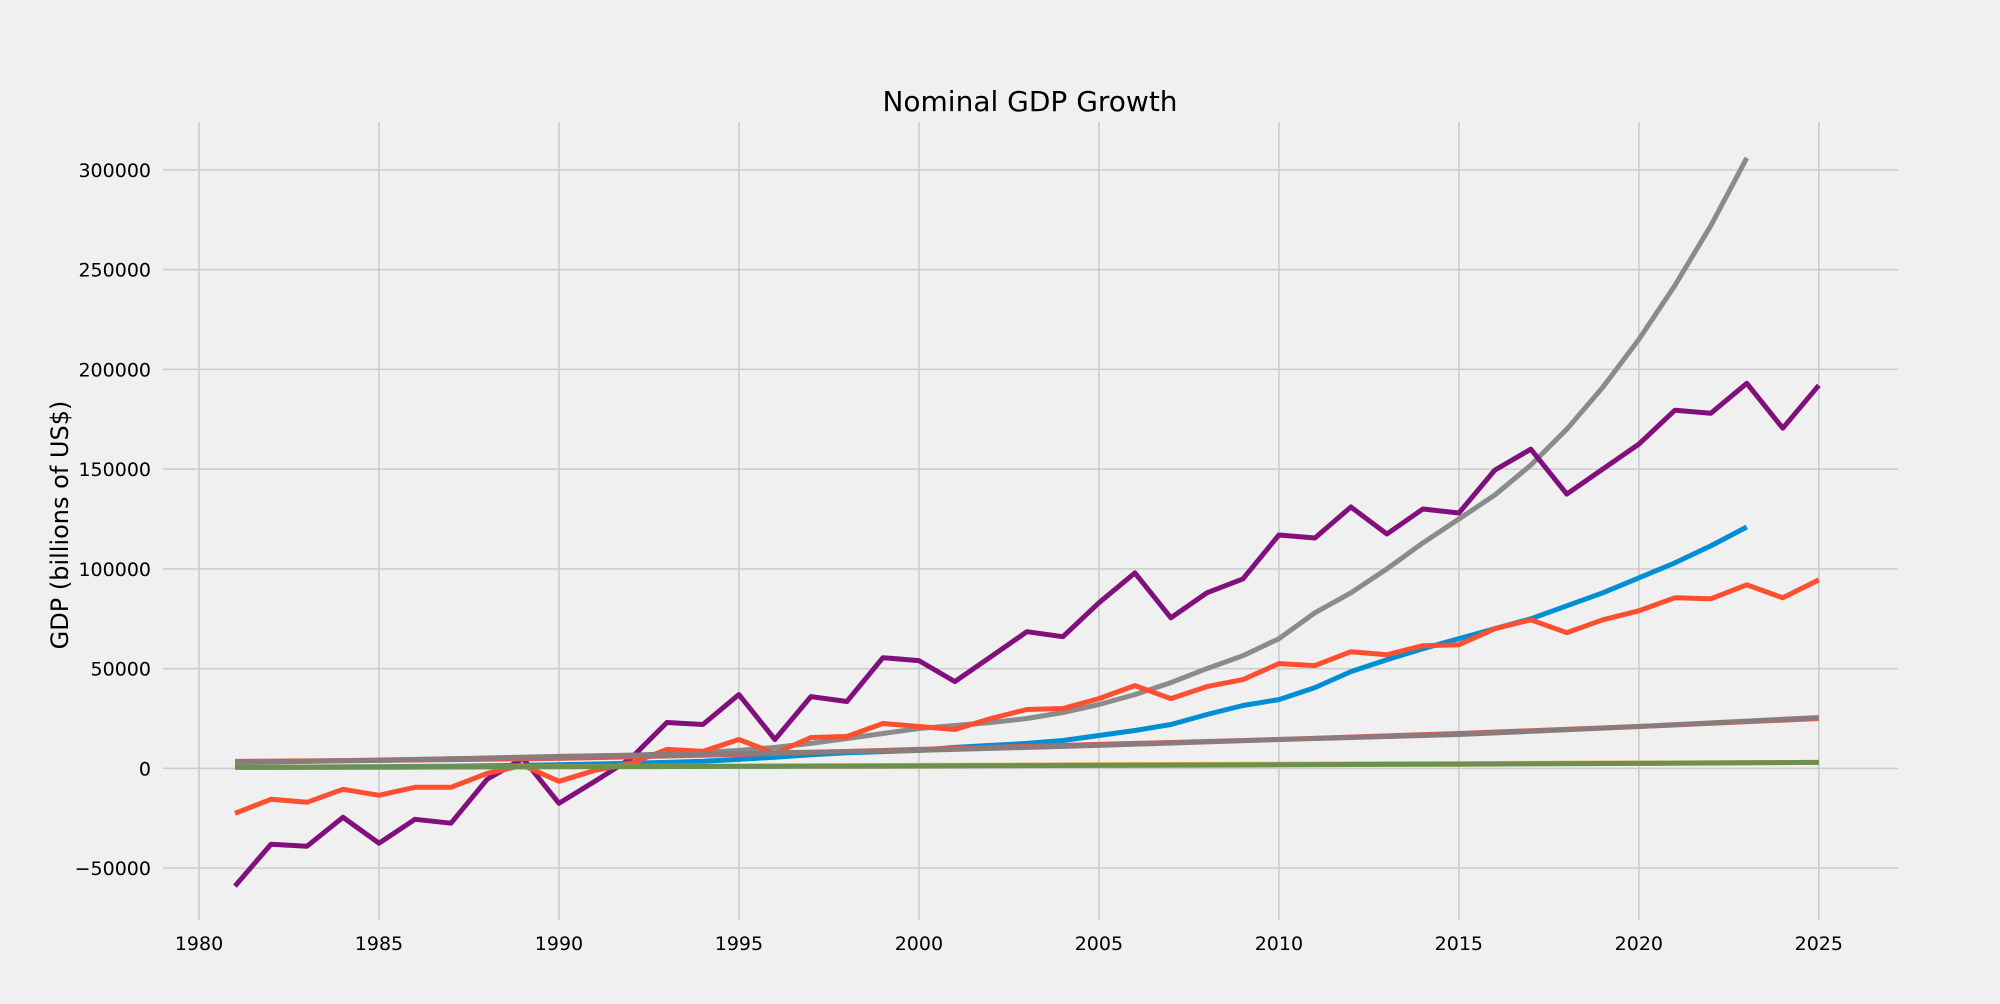 The height and width of the screenshot is (1004, 2000). What do you see at coordinates (1099, 944) in the screenshot?
I see `x-tick-label: 2005` at bounding box center [1099, 944].